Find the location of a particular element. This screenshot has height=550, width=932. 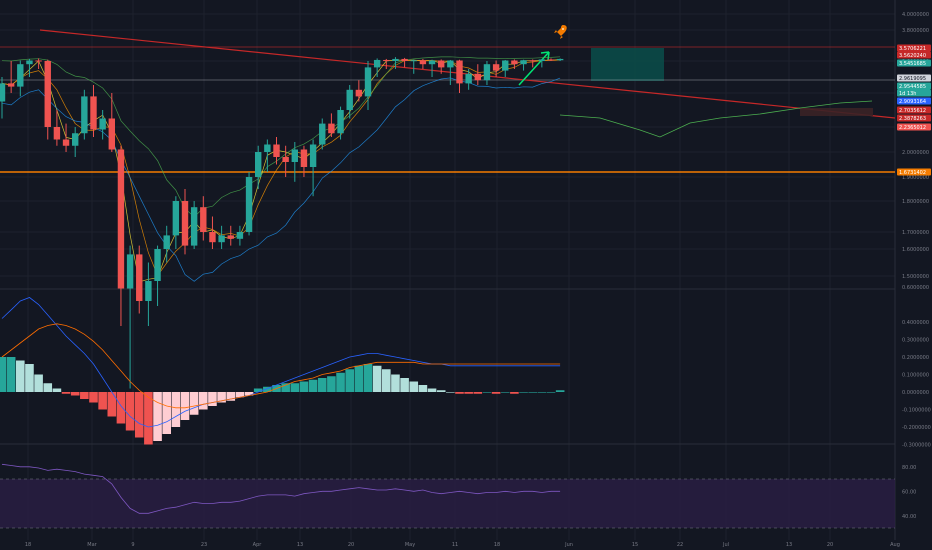

breakout-arrow-head is located at coordinates (545, 56).